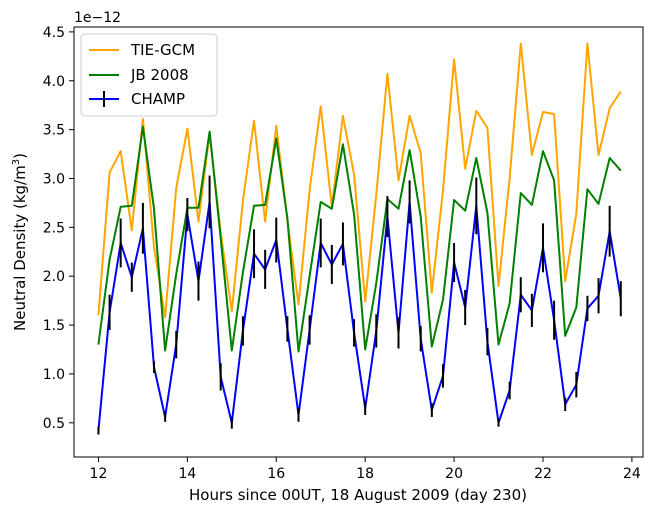 The image size is (645, 507). What do you see at coordinates (543, 474) in the screenshot?
I see `x-tick-label: 22` at bounding box center [543, 474].